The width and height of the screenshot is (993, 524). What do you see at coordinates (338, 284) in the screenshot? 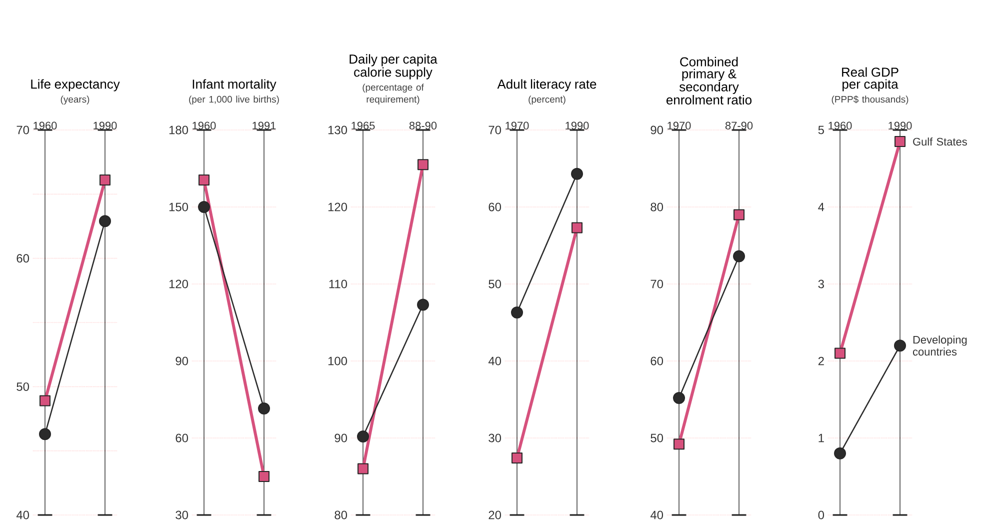
I see `y-tick-label: 110` at bounding box center [338, 284].